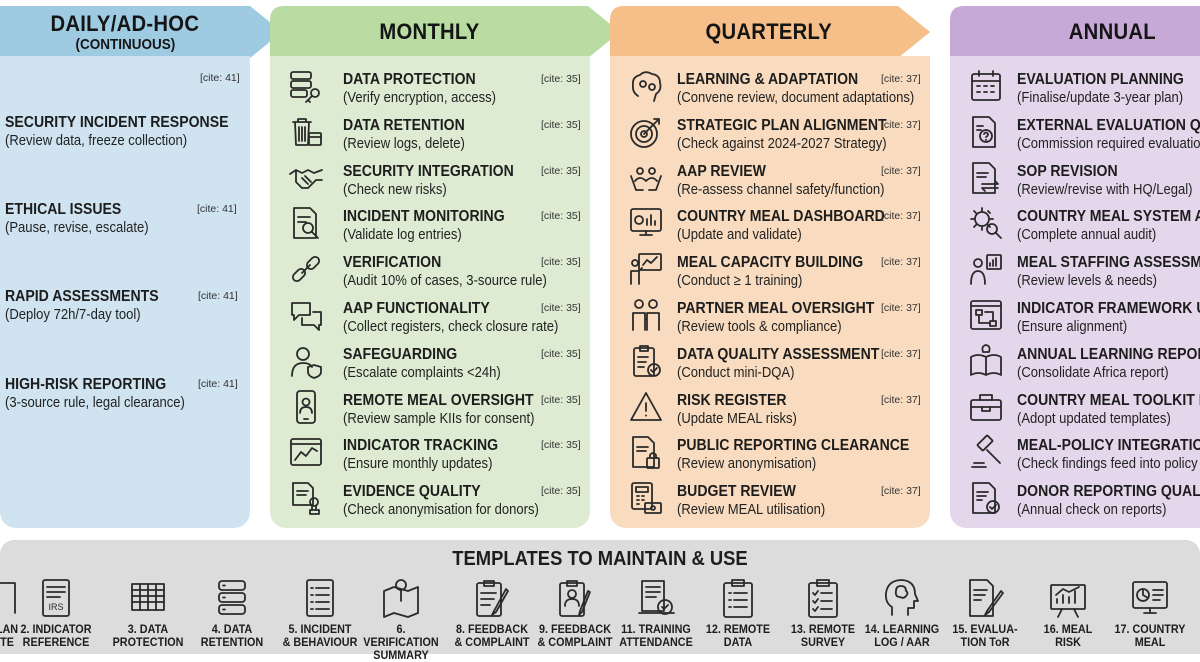  What do you see at coordinates (73, 315) in the screenshot?
I see `item-desc: (Deploy 72h/7-day tool)` at bounding box center [73, 315].